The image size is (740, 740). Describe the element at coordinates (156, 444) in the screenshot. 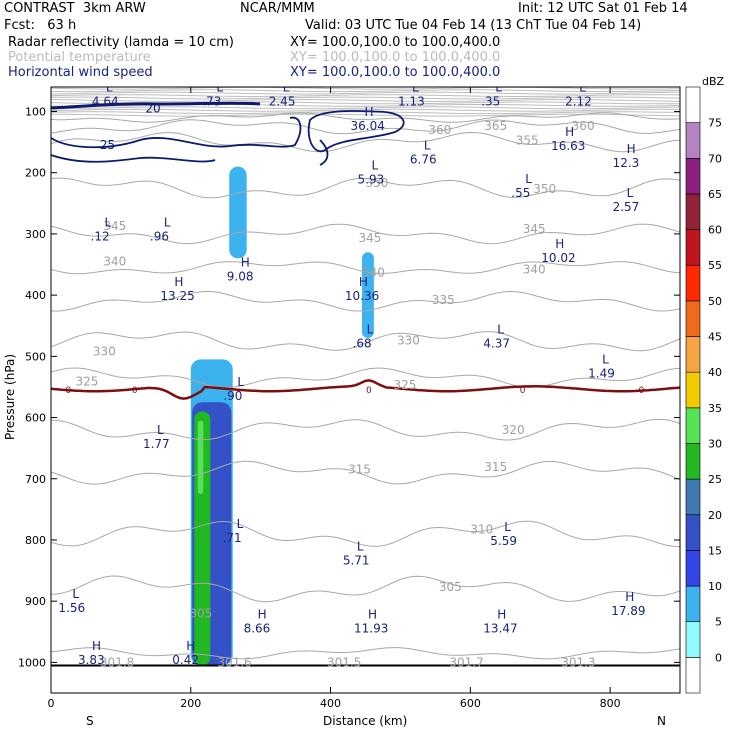

I see `extremum-value: 1.77` at that location.